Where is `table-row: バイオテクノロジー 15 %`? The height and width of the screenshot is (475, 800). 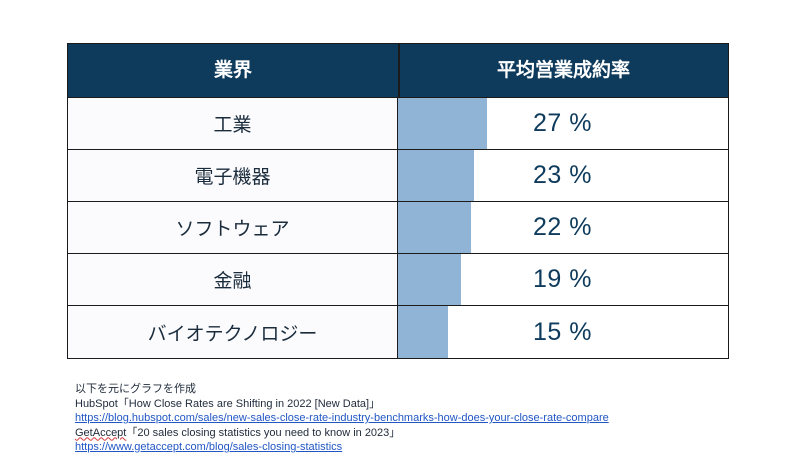 table-row: バイオテクノロジー 15 % is located at coordinates (398, 331).